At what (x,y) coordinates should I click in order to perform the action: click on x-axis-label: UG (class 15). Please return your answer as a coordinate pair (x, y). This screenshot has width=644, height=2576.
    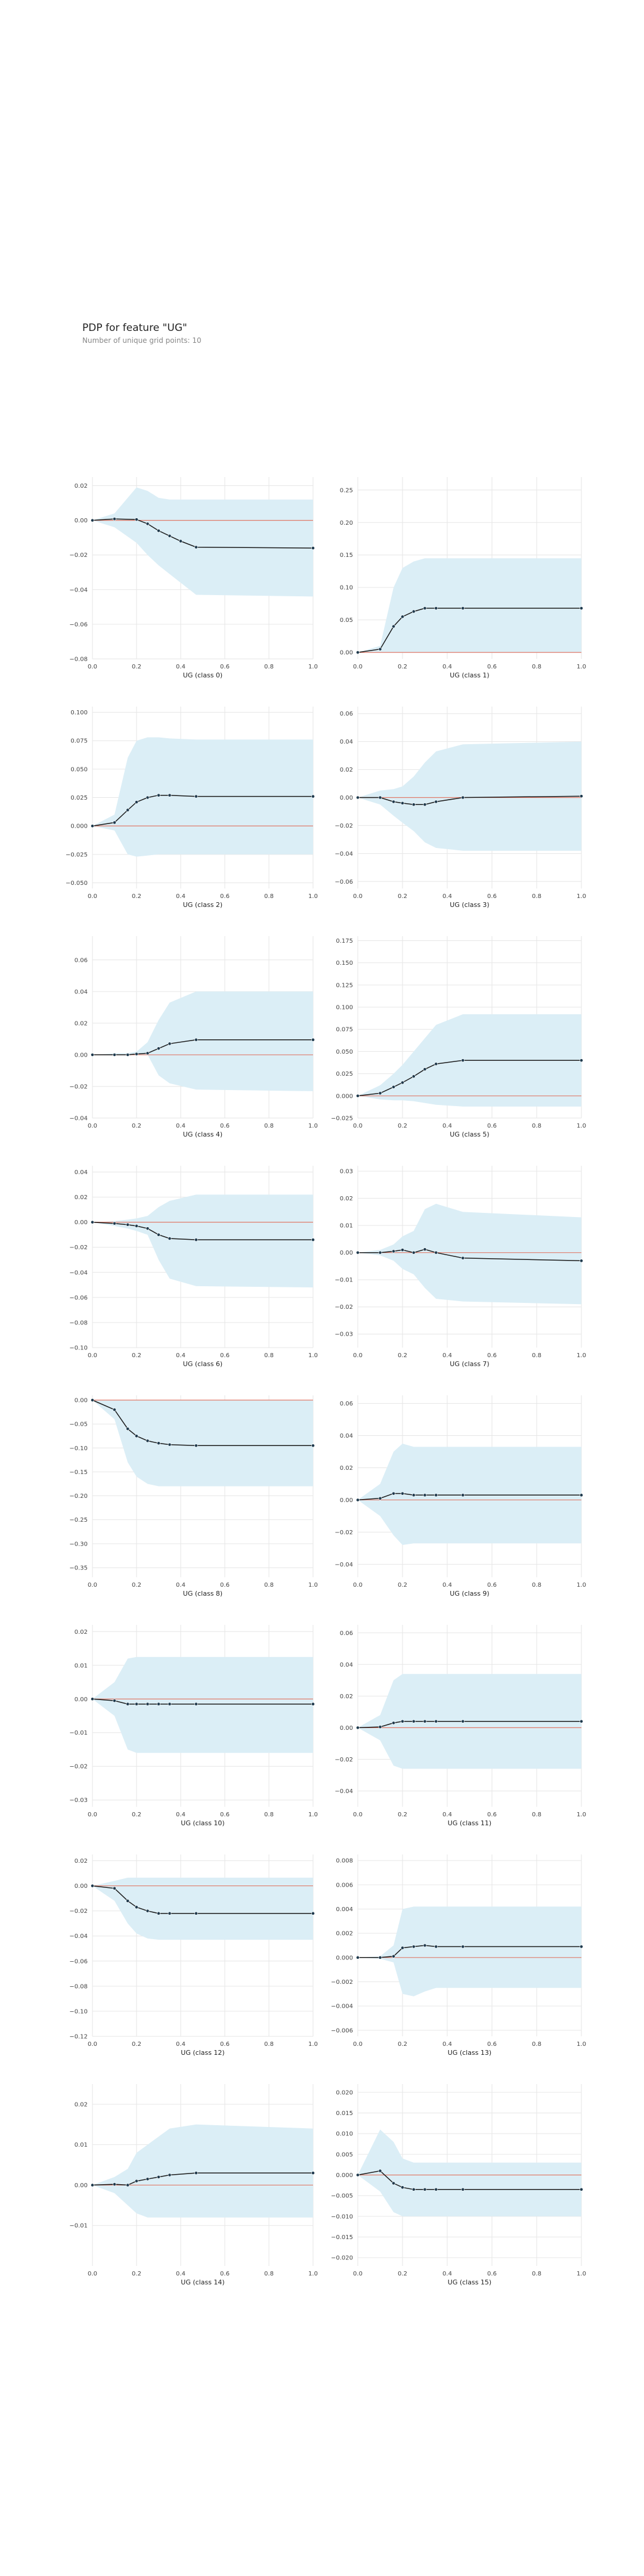
    Looking at the image, I should click on (470, 2282).